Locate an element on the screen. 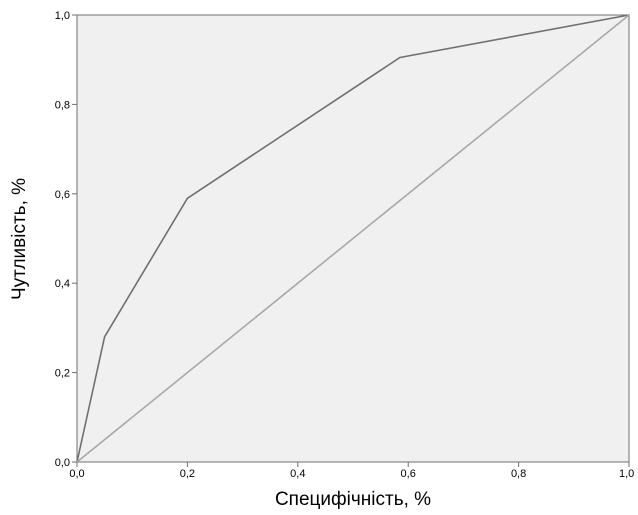 The image size is (638, 515). y-tick-label: 1,0 is located at coordinates (62, 16).